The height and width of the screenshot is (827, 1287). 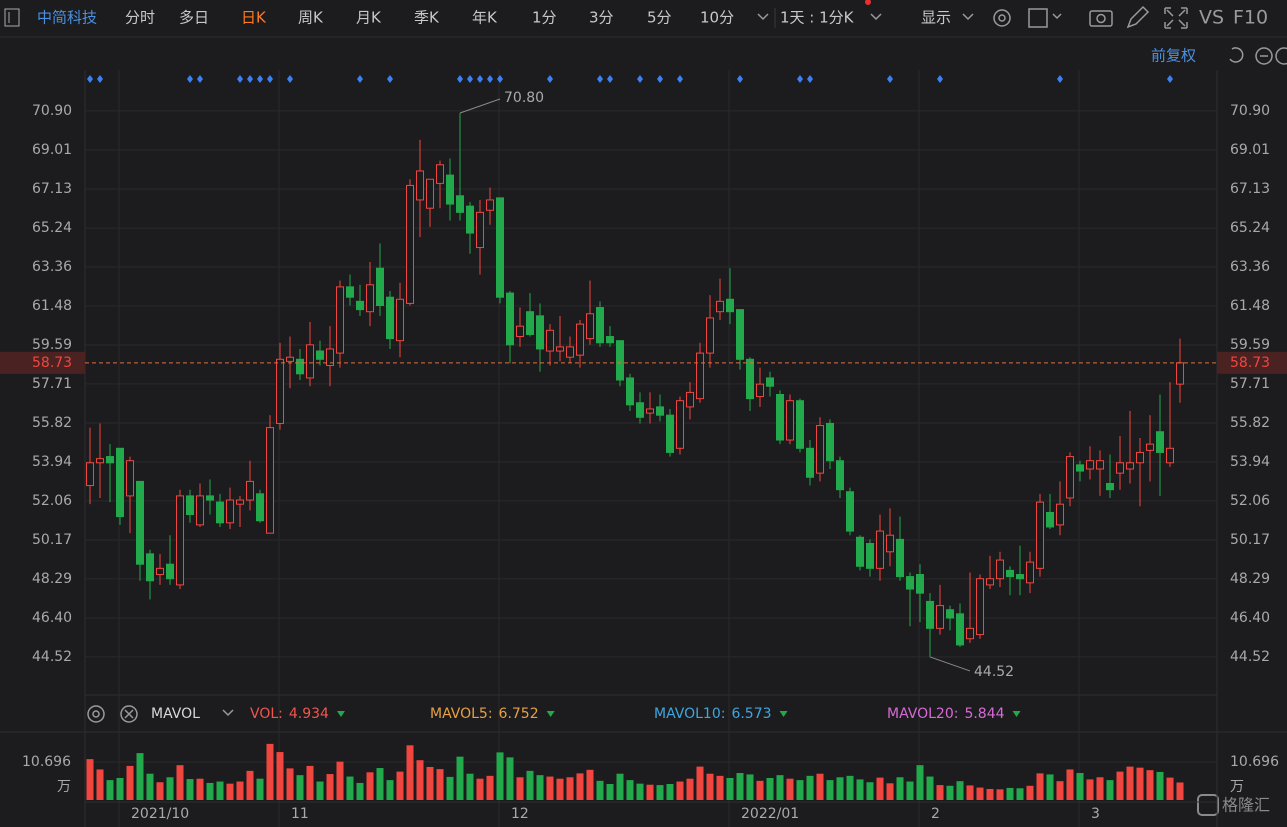 What do you see at coordinates (520, 814) in the screenshot?
I see `x-tick-label: 12` at bounding box center [520, 814].